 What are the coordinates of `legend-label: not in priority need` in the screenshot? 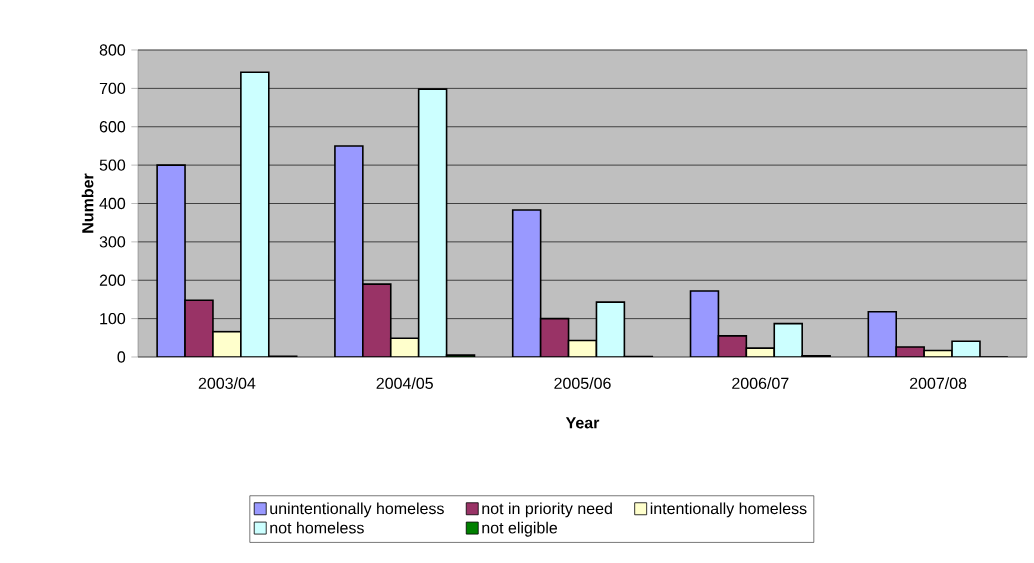 It's located at (547, 510).